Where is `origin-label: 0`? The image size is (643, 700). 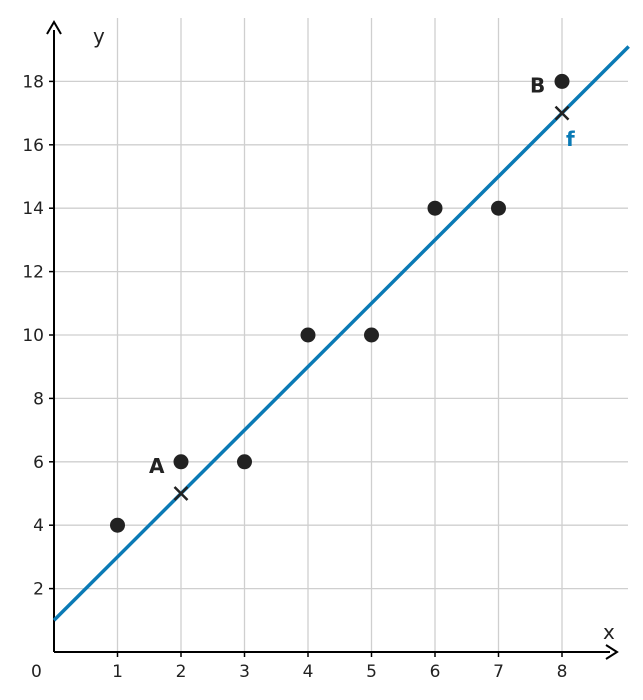
origin-label: 0 is located at coordinates (36, 672).